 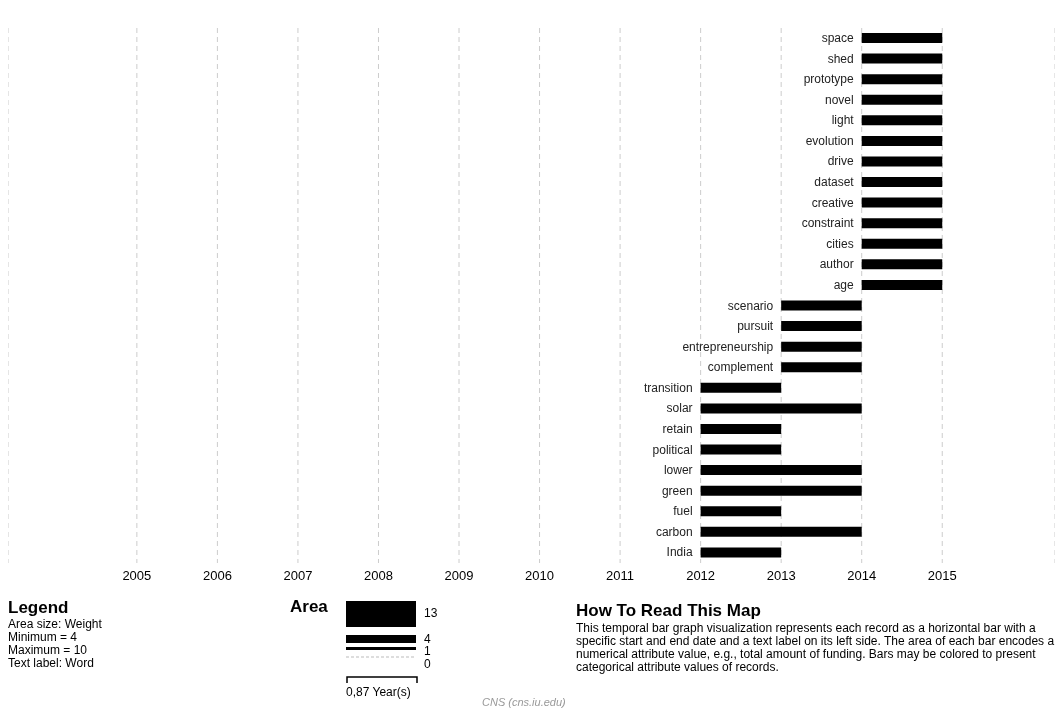 I want to click on y-tick-label: carbon, so click(x=674, y=531).